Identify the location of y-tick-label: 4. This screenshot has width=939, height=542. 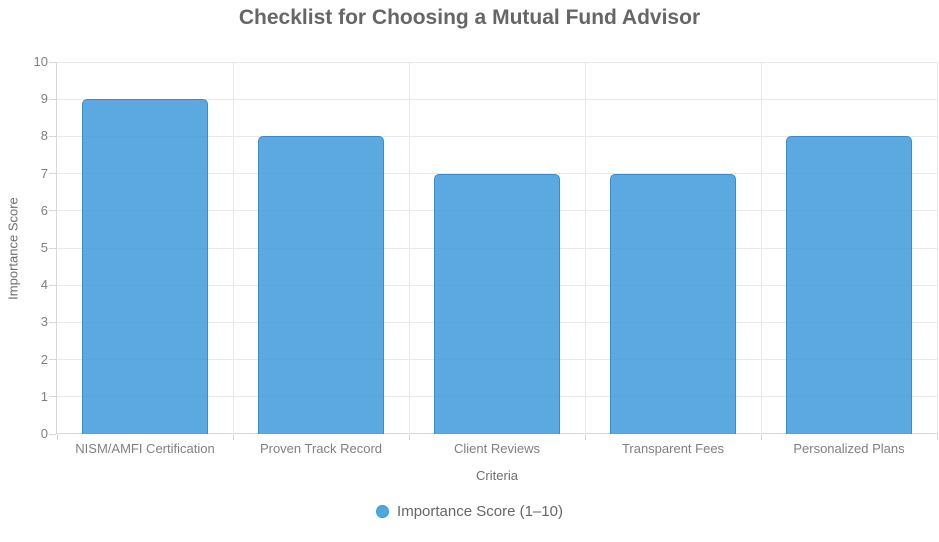
(44, 285).